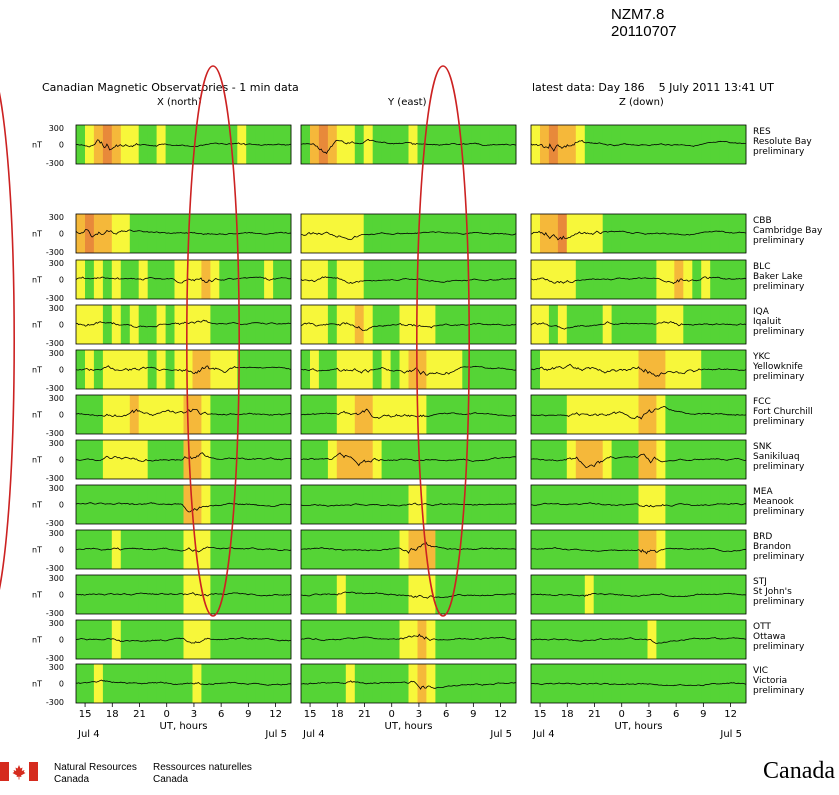 This screenshot has width=839, height=795. What do you see at coordinates (776, 457) in the screenshot?
I see `station-name: Sanikiluaq` at bounding box center [776, 457].